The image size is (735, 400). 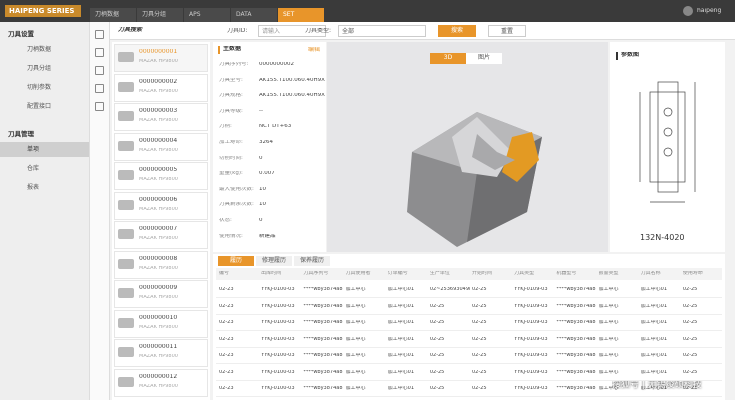 I want to click on sidebar-item: 报表, so click(x=33, y=187).